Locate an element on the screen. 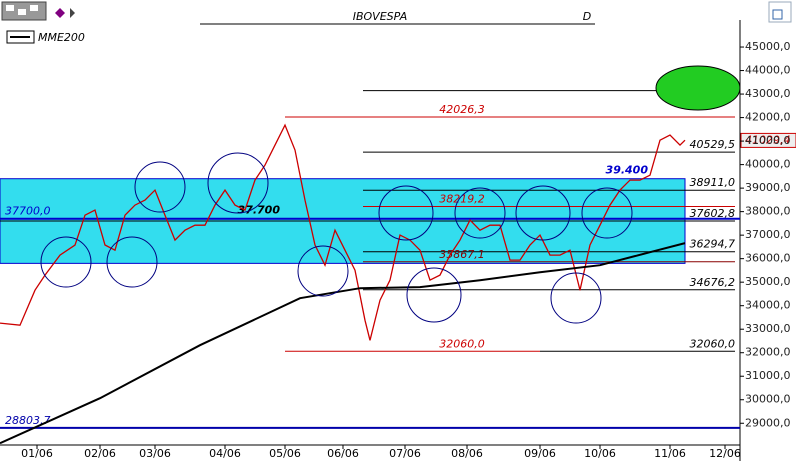 This screenshot has height=461, width=796. y-tick-label: 38000,0 is located at coordinates (768, 211).